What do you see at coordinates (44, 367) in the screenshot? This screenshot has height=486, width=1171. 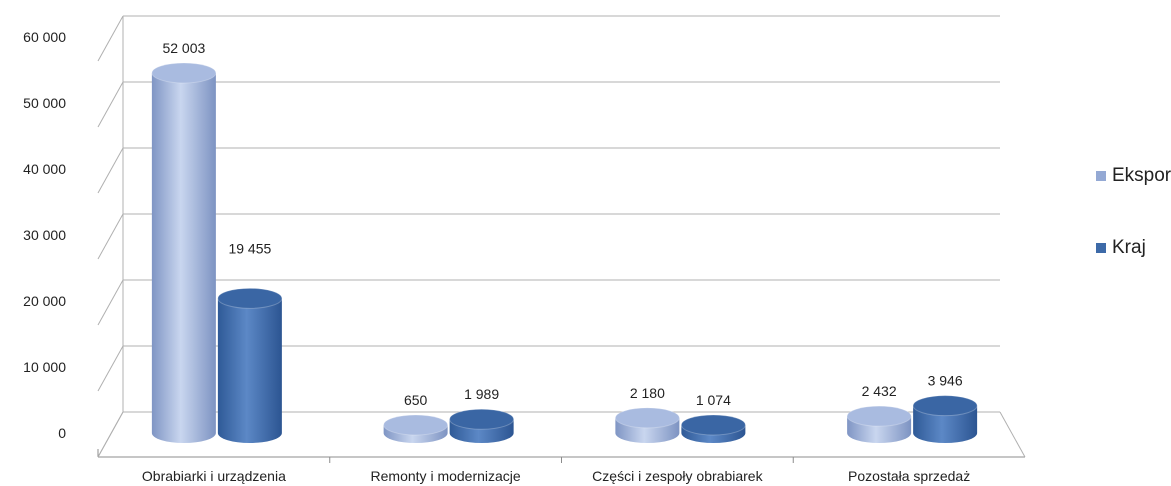 I see `y-tick-label: 10 000` at bounding box center [44, 367].